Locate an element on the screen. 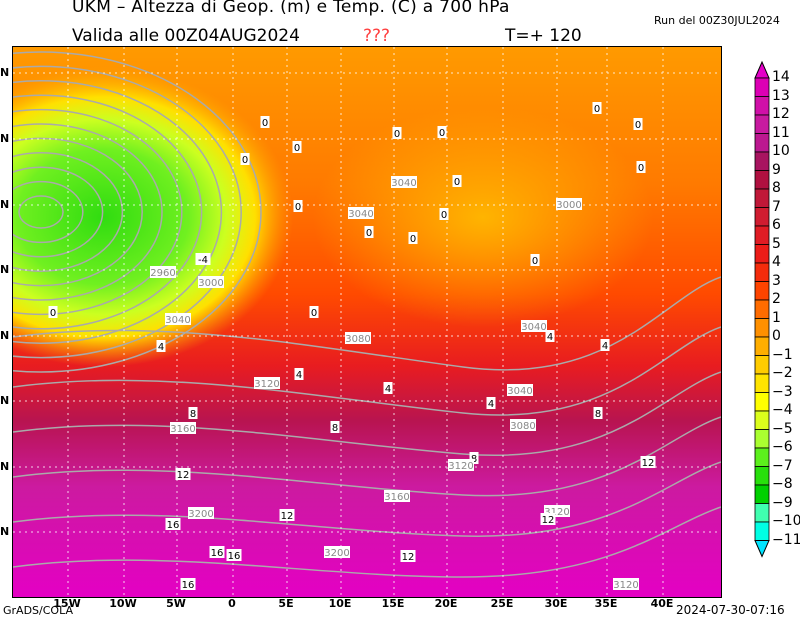  lon-label: 30E is located at coordinates (556, 603).